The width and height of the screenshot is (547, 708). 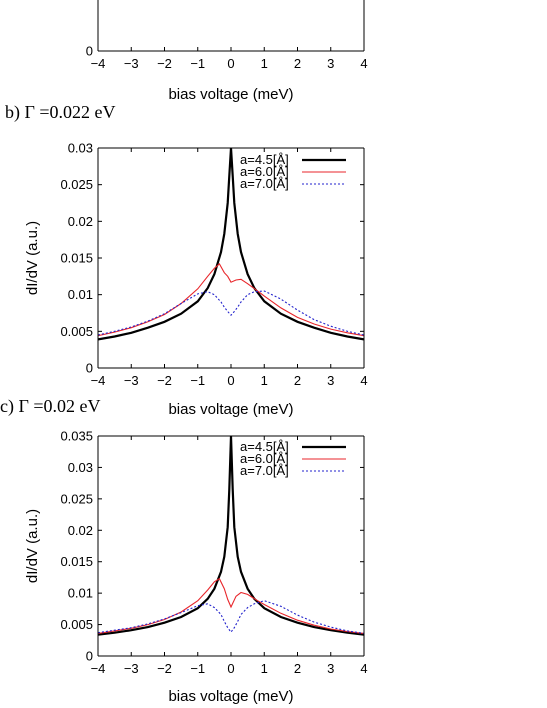 I want to click on x-tick-label-p0-8: 4, so click(x=363, y=63).